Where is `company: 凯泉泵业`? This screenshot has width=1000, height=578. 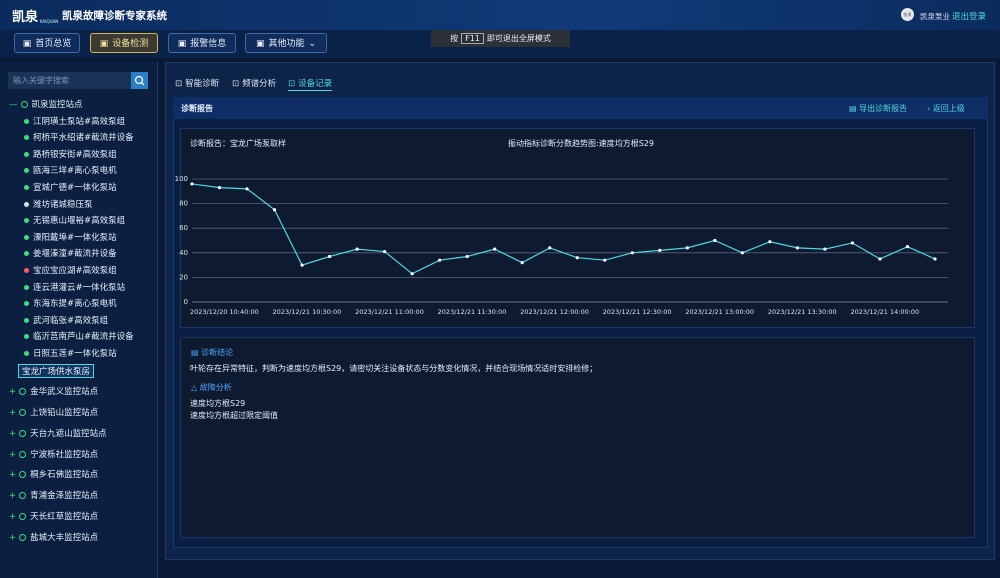 company: 凯泉泵业 is located at coordinates (935, 16).